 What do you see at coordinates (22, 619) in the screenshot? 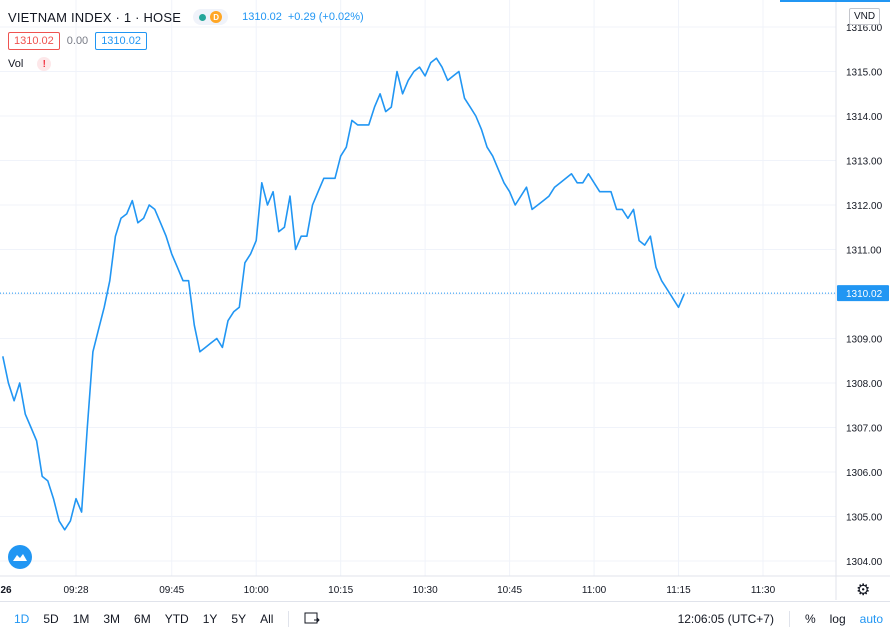
I see `range-button-1d: 1D` at bounding box center [22, 619].